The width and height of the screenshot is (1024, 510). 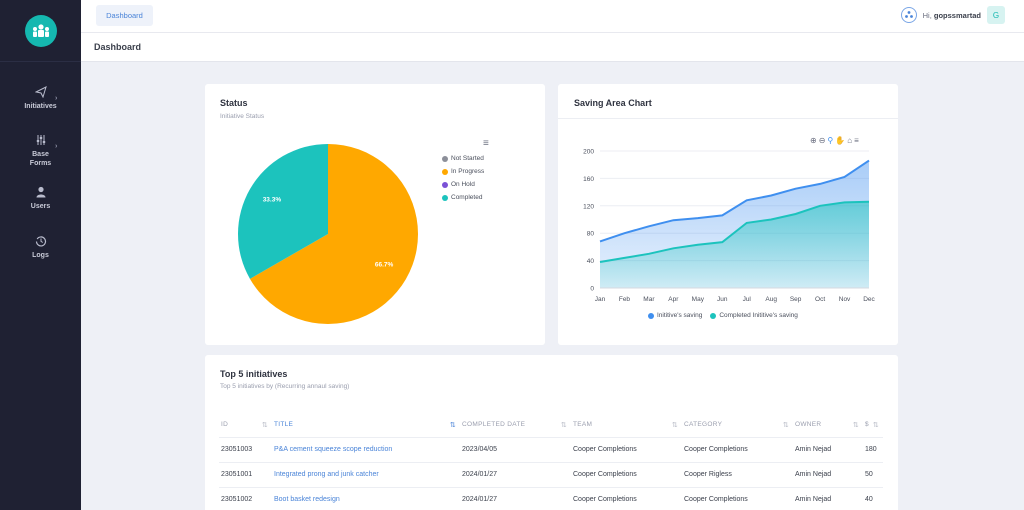 I want to click on x-tick-label: Aug, so click(x=771, y=299).